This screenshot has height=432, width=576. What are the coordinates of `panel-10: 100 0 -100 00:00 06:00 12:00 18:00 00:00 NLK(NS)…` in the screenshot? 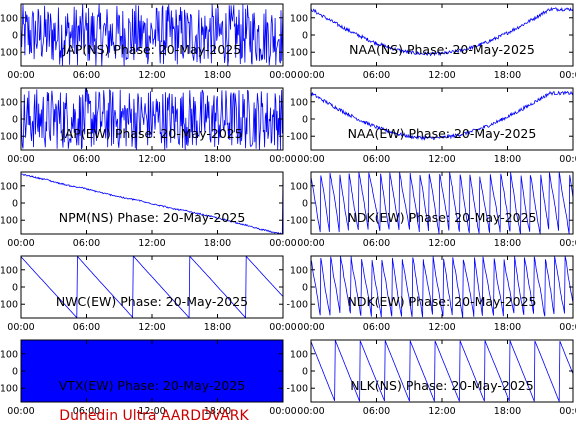 It's located at (431, 378).